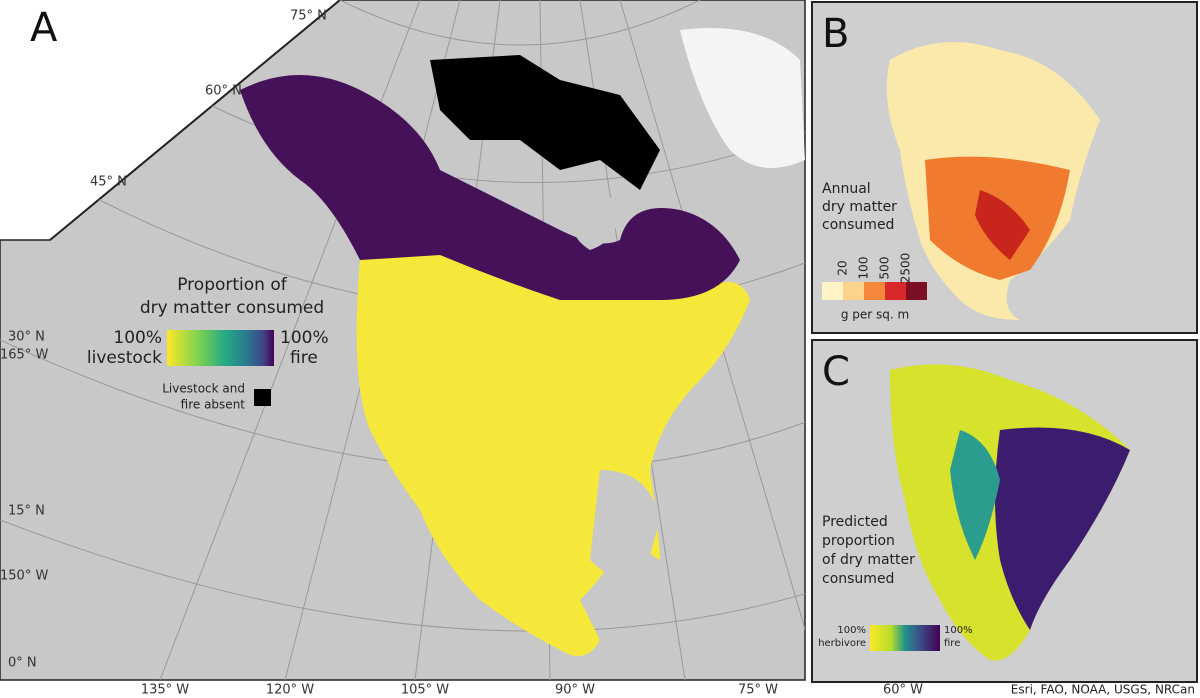 Image resolution: width=1200 pixels, height=698 pixels. Describe the element at coordinates (858, 541) in the screenshot. I see `legend-title: proportion` at that location.